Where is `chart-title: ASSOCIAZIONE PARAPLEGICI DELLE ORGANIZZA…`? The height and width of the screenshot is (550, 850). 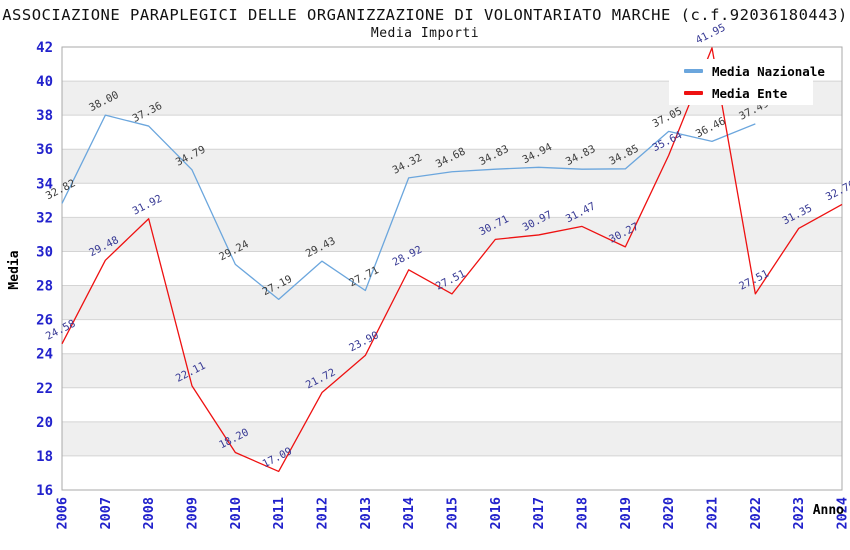
chart-title: ASSOCIAZIONE PARAPLEGICI DELLE ORGANIZZA… is located at coordinates (425, 15).